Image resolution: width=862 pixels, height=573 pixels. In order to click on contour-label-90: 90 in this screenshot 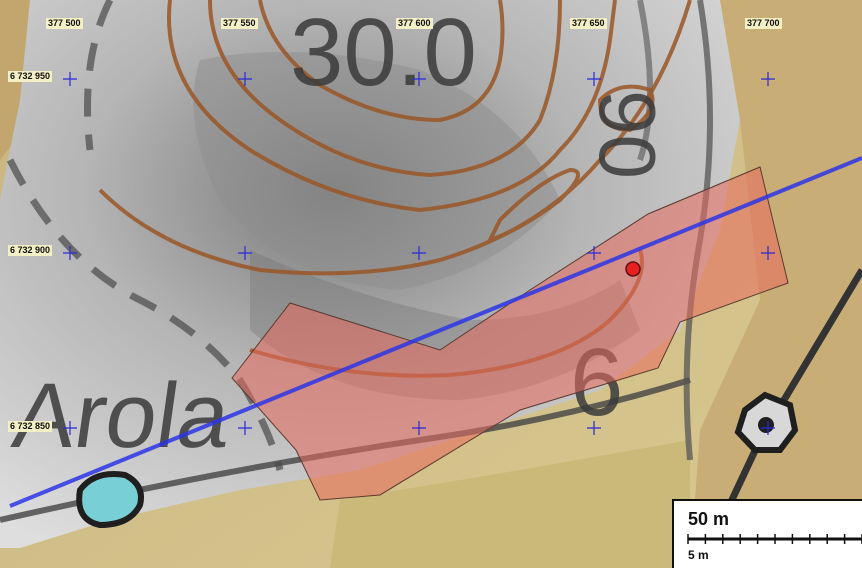, I will do `click(627, 134)`.